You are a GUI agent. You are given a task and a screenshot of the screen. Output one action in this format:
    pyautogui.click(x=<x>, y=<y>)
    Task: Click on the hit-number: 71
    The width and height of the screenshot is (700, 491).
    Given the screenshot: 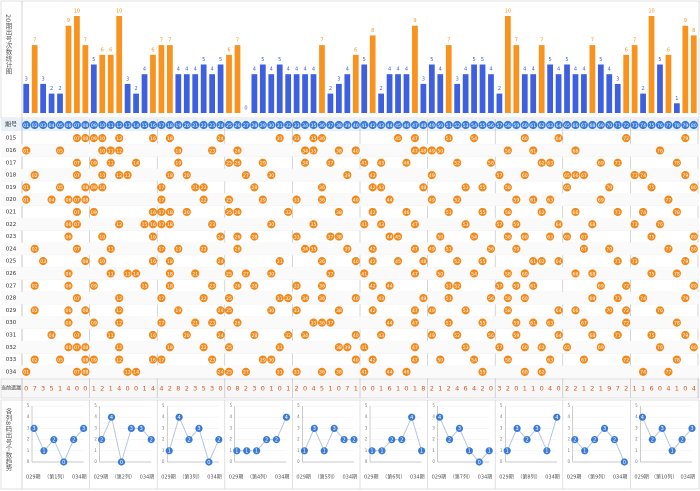 What is the action you would take?
    pyautogui.click(x=618, y=336)
    